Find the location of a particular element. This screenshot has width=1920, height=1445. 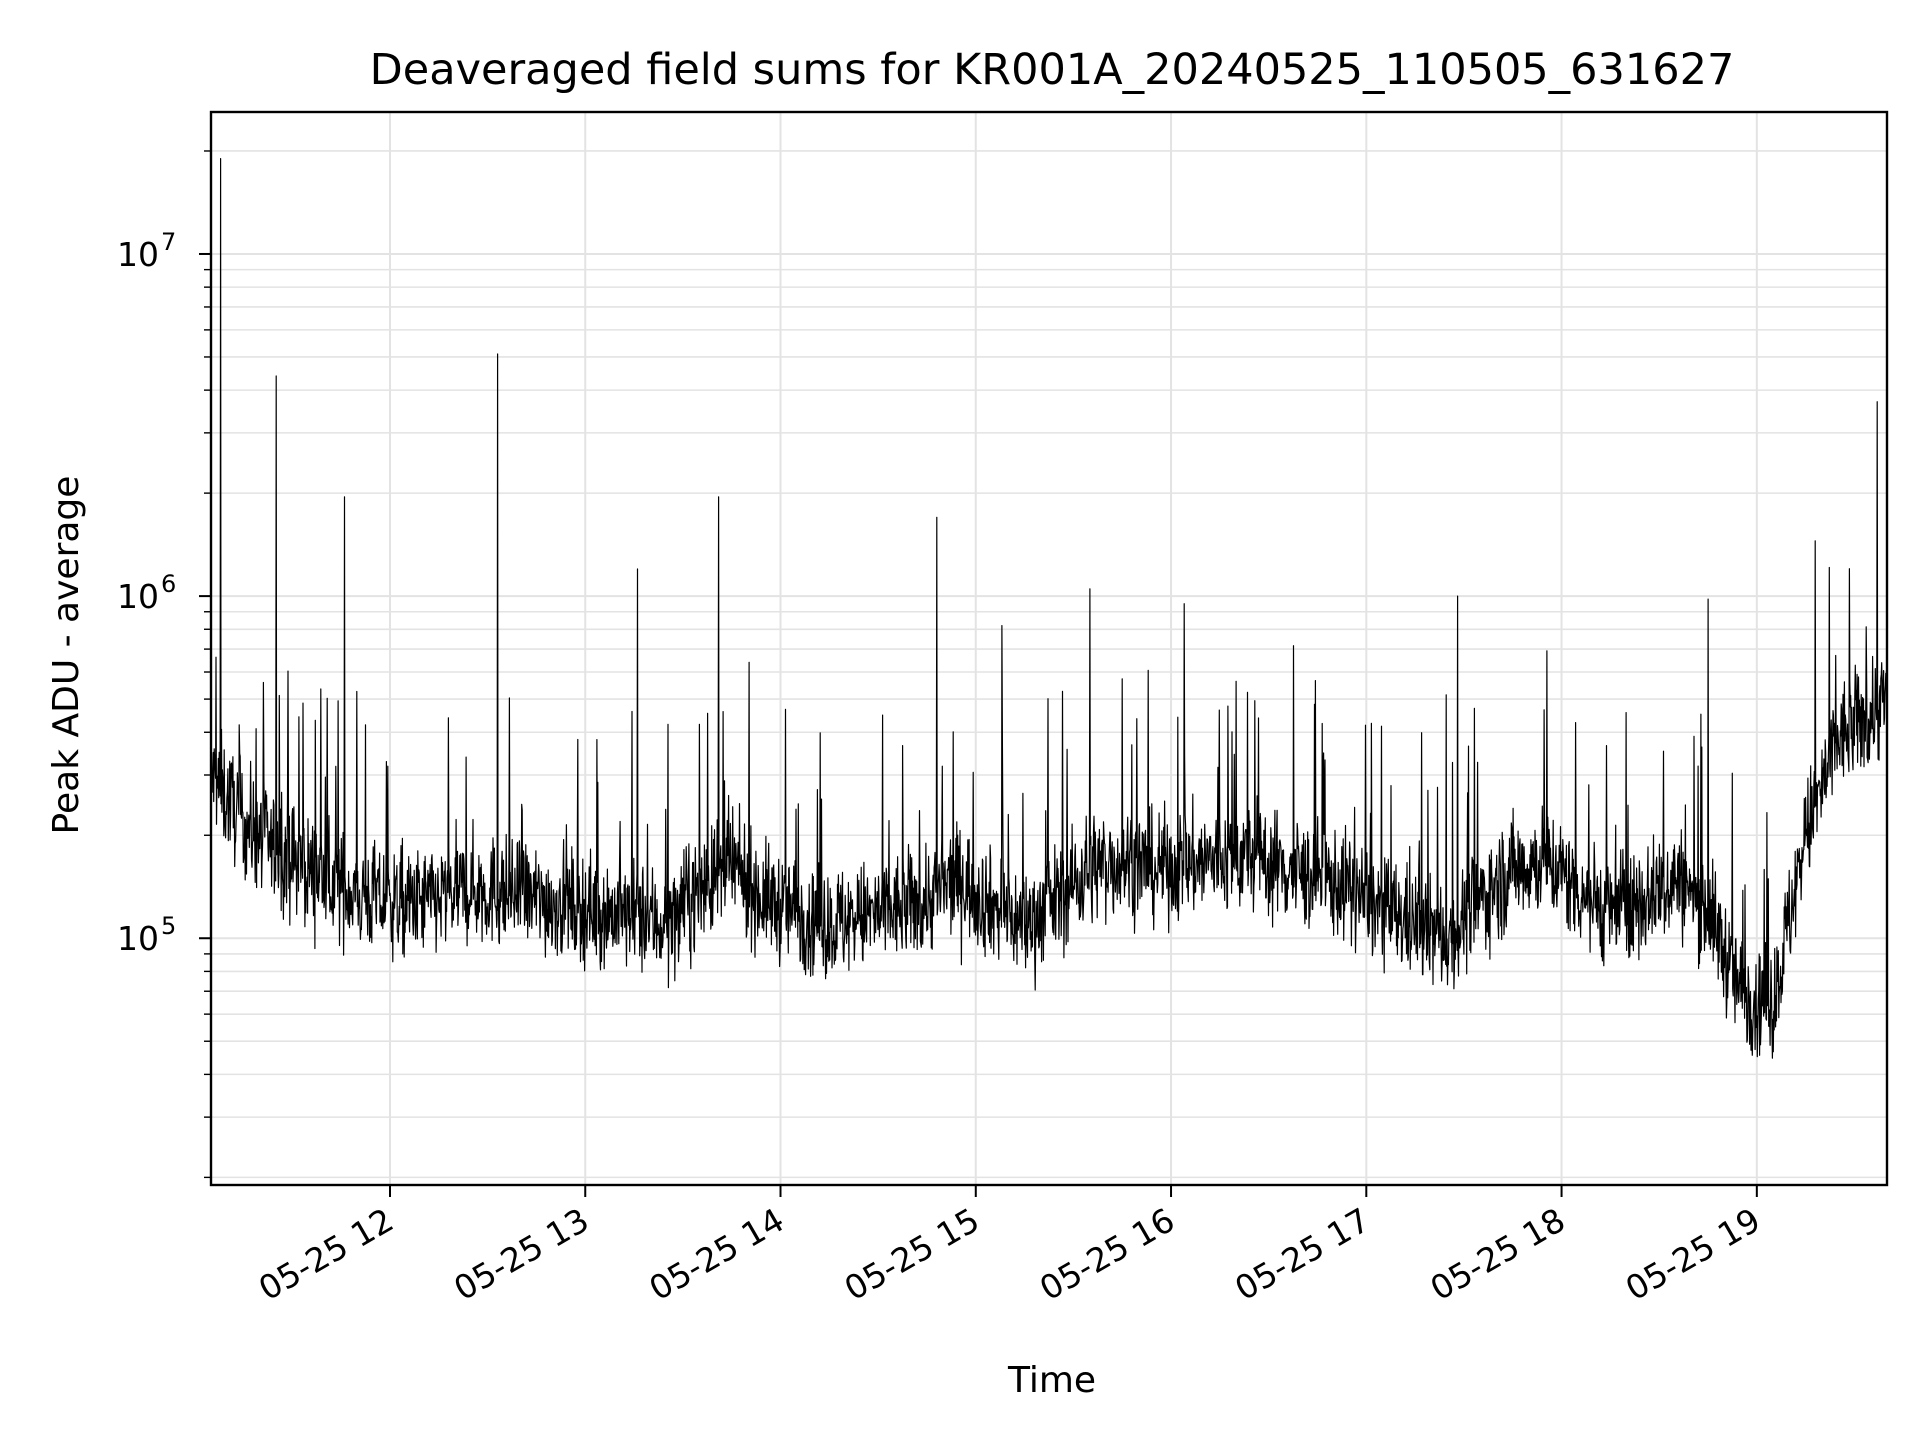

x-tick-label: 05-25 13 is located at coordinates (521, 1254).